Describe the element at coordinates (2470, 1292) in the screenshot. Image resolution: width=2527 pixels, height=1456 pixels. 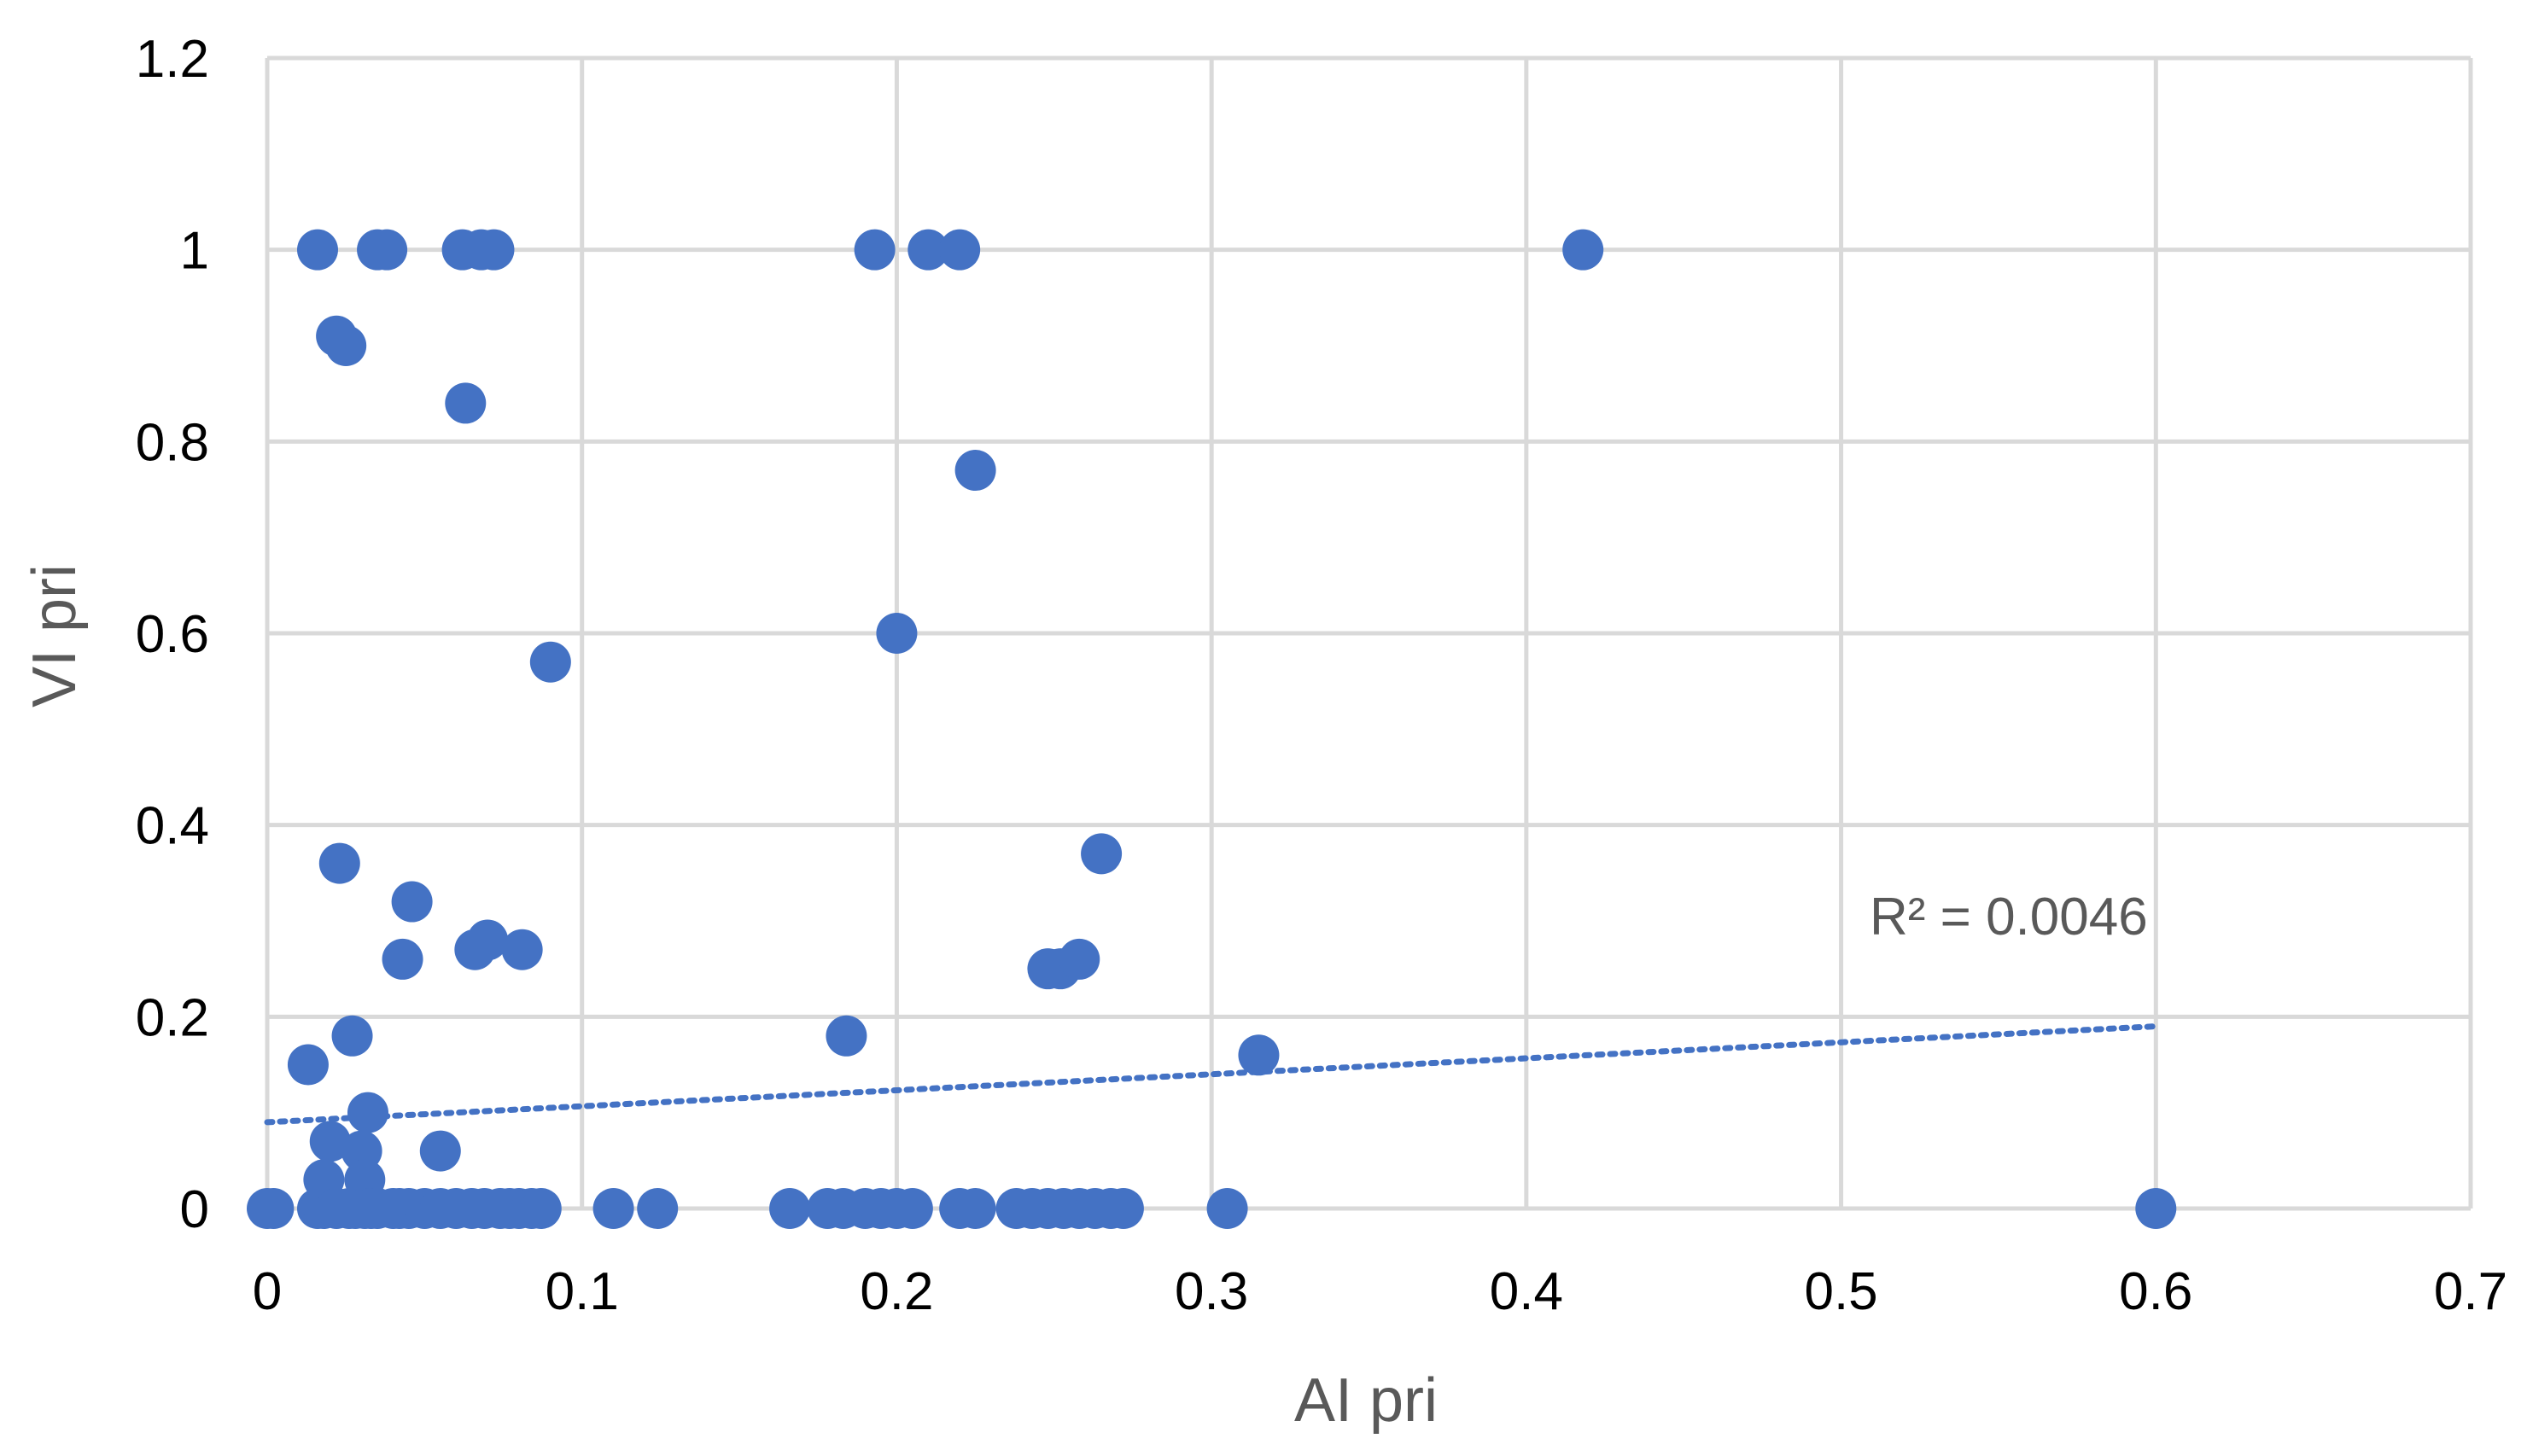
I see `x-tick-label: 0.7` at that location.